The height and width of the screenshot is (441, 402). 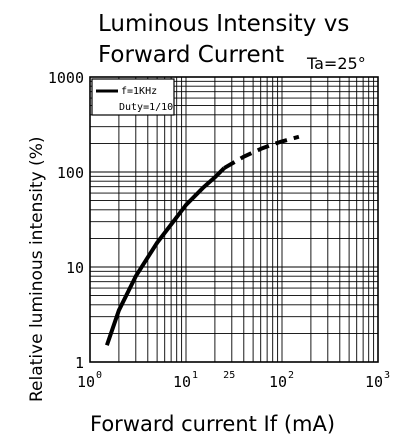 What do you see at coordinates (223, 24) in the screenshot?
I see `chart-title-line-1: Luminous Intensity vs` at bounding box center [223, 24].